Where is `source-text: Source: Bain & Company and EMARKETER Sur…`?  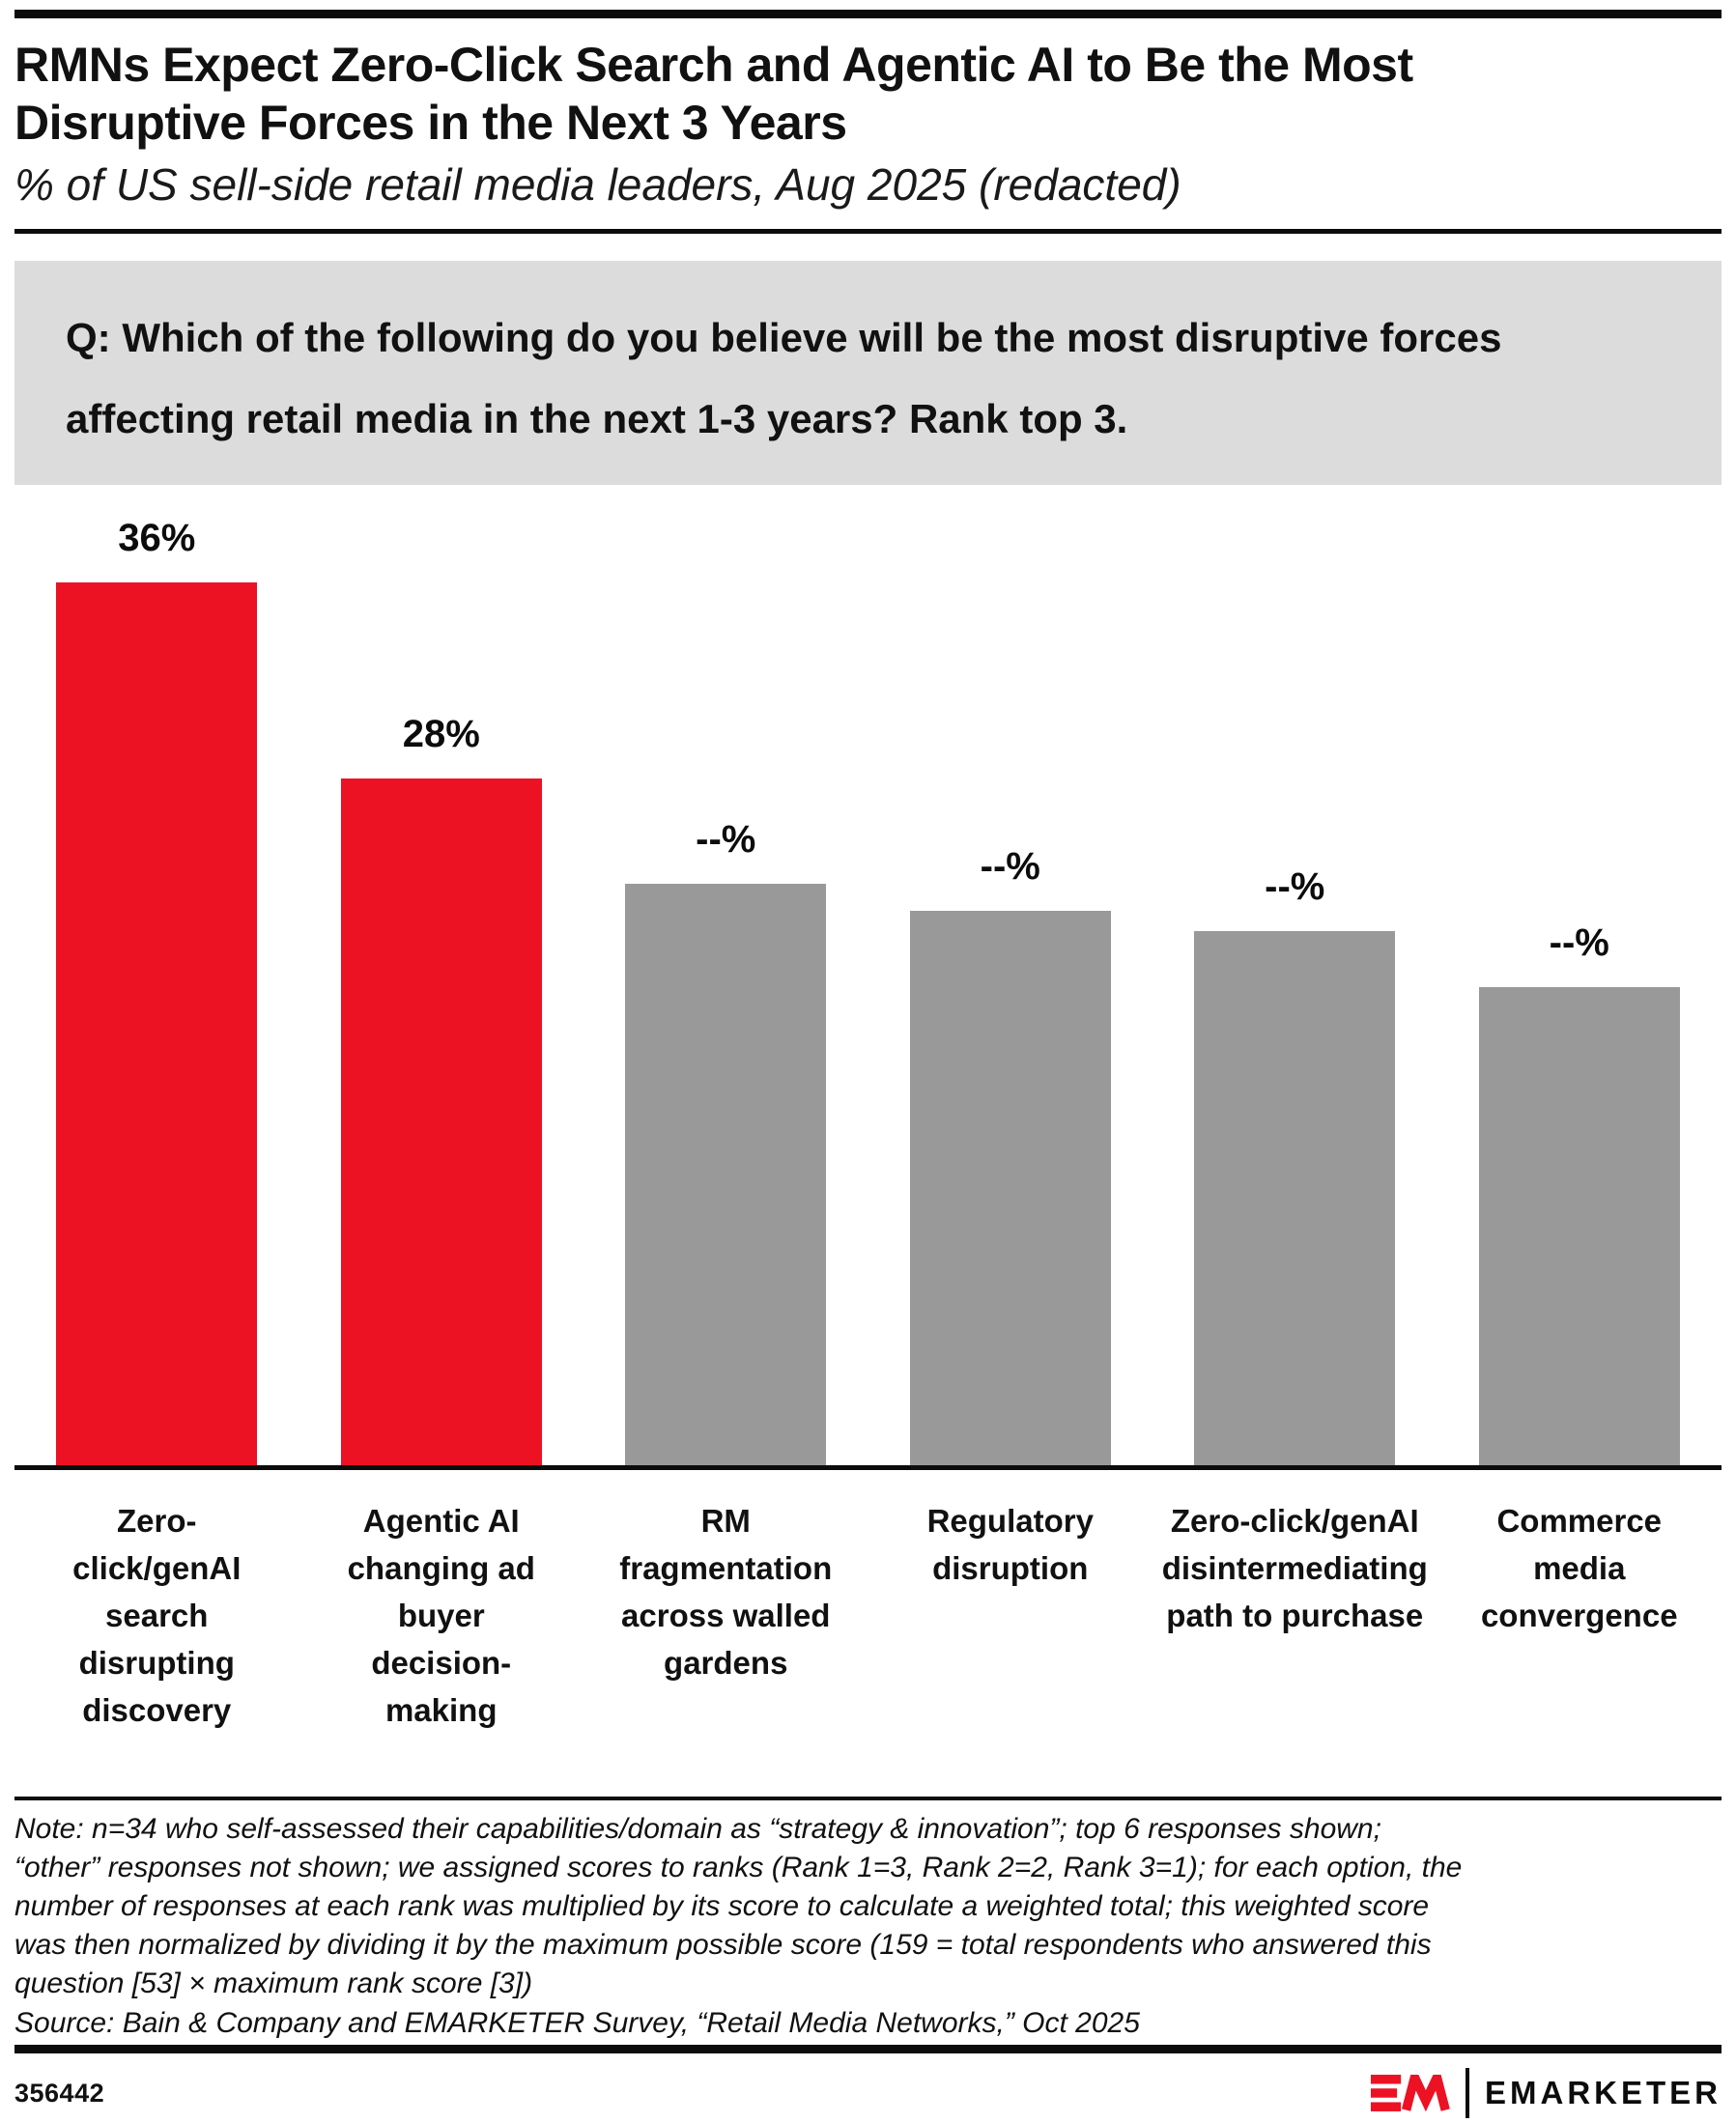
source-text: Source: Bain & Company and EMARKETER Sur… is located at coordinates (577, 2023).